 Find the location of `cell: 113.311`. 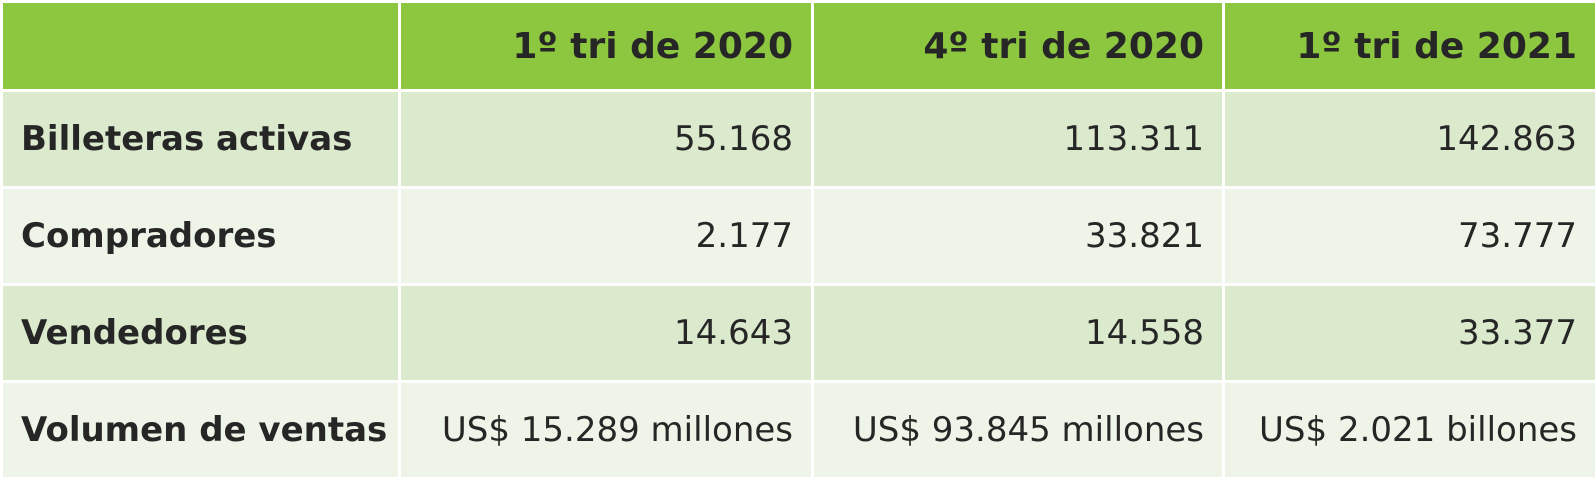

cell: 113.311 is located at coordinates (1018, 139).